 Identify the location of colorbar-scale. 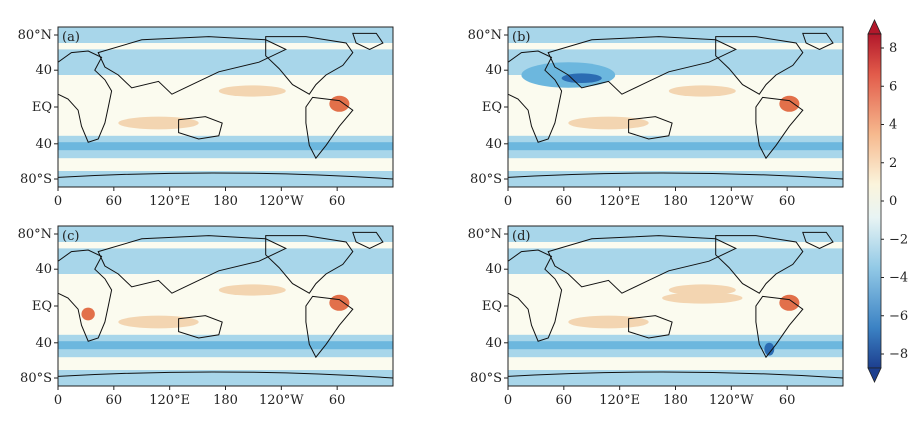
(874, 201).